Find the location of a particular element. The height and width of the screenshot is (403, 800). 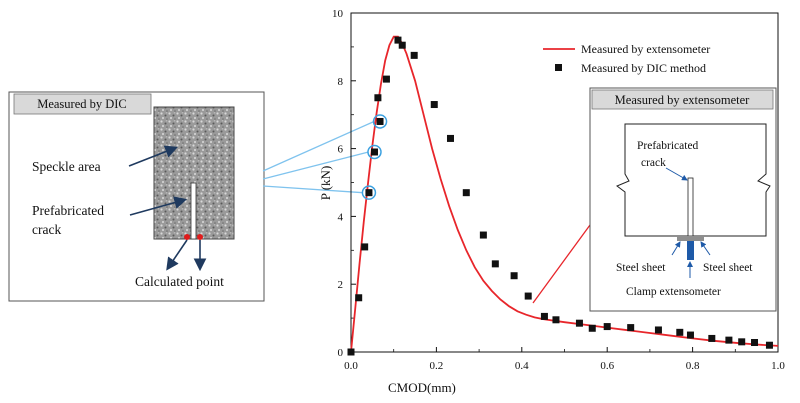

x-tick-label: 1.0 is located at coordinates (778, 366).